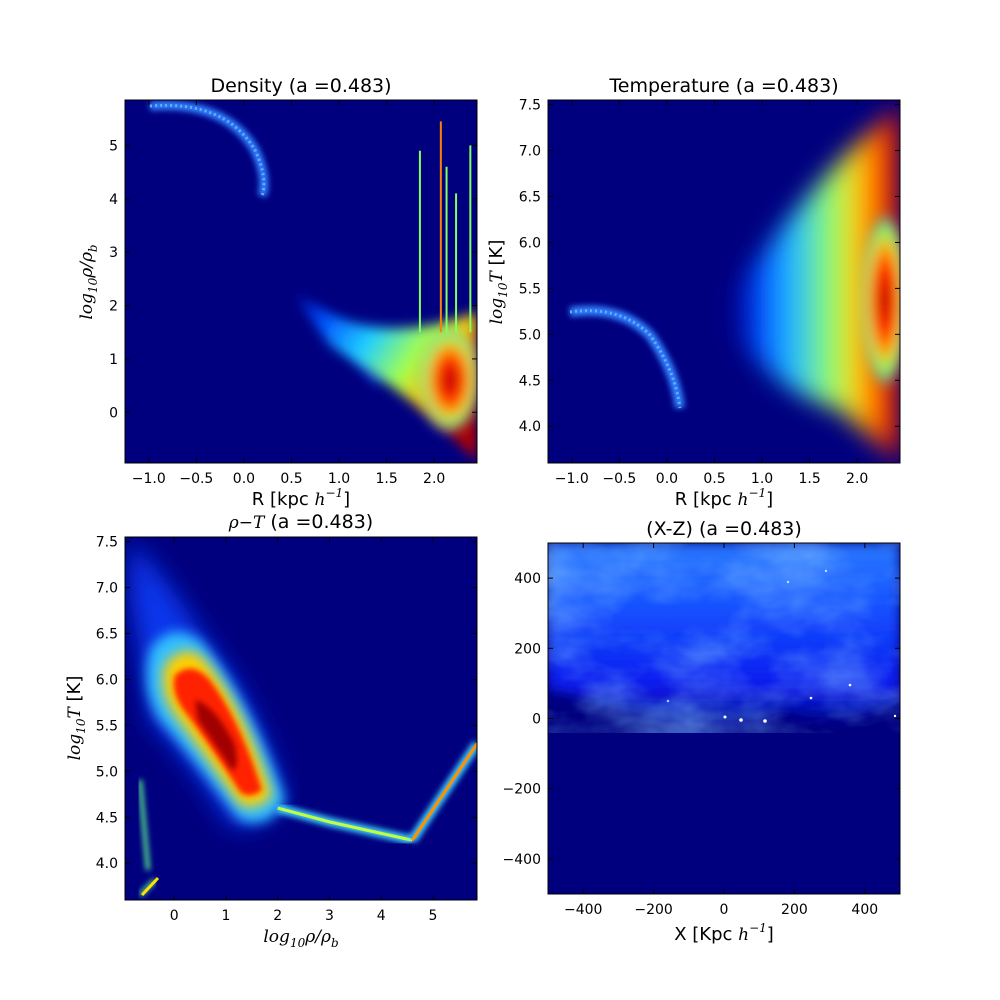 The image size is (1000, 1000). What do you see at coordinates (653, 910) in the screenshot?
I see `x-tick-label: −200` at bounding box center [653, 910].